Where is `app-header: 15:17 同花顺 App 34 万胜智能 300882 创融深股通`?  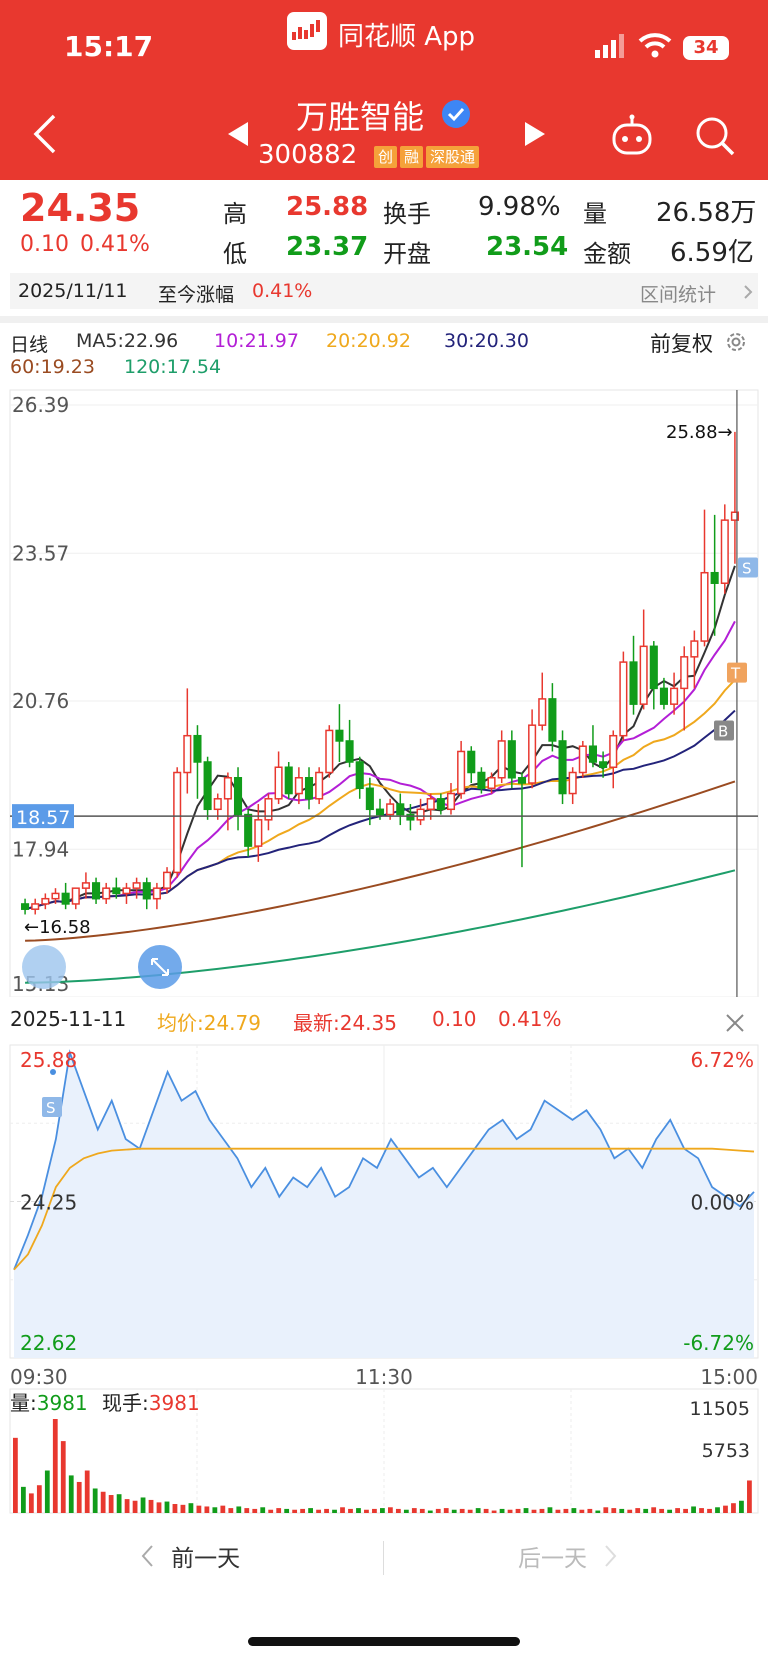
app-header: 15:17 同花顺 App 34 万胜智能 300882 创融深股通 is located at coordinates (384, 90).